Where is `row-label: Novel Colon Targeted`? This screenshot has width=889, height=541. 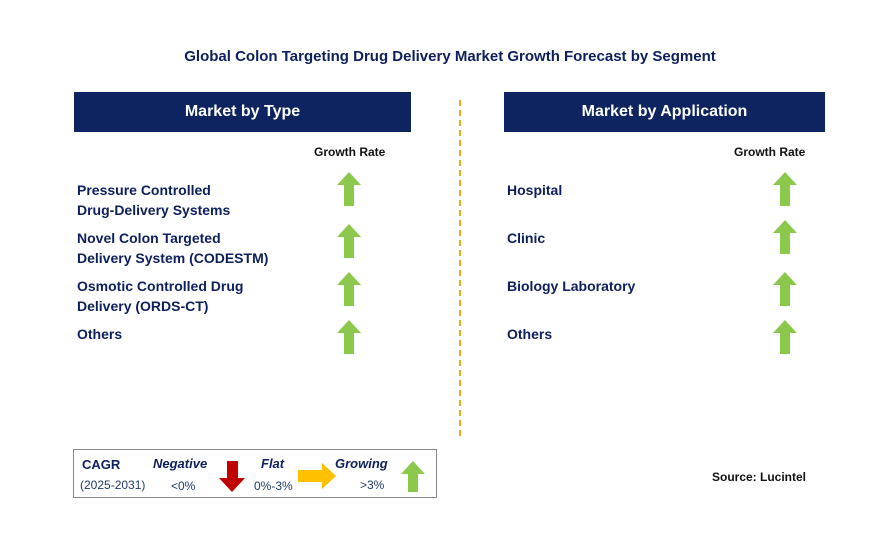
row-label: Novel Colon Targeted is located at coordinates (149, 238).